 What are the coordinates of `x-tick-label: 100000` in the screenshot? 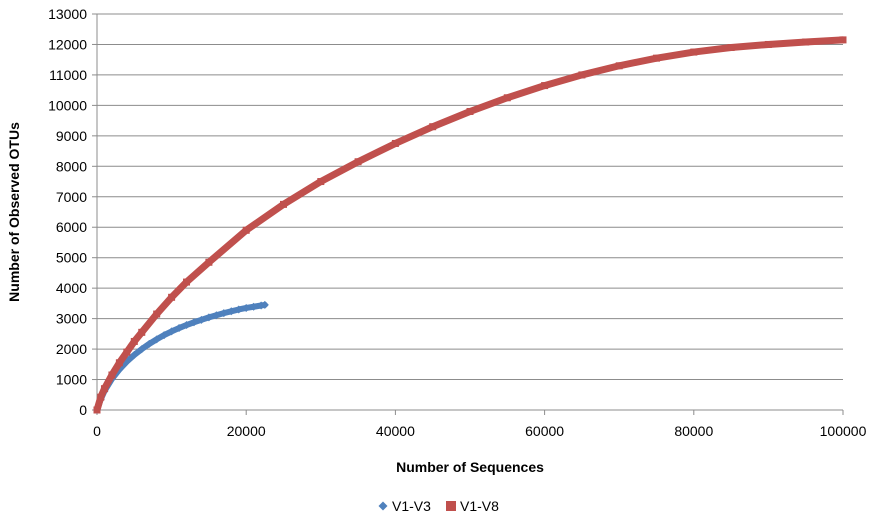 It's located at (843, 431).